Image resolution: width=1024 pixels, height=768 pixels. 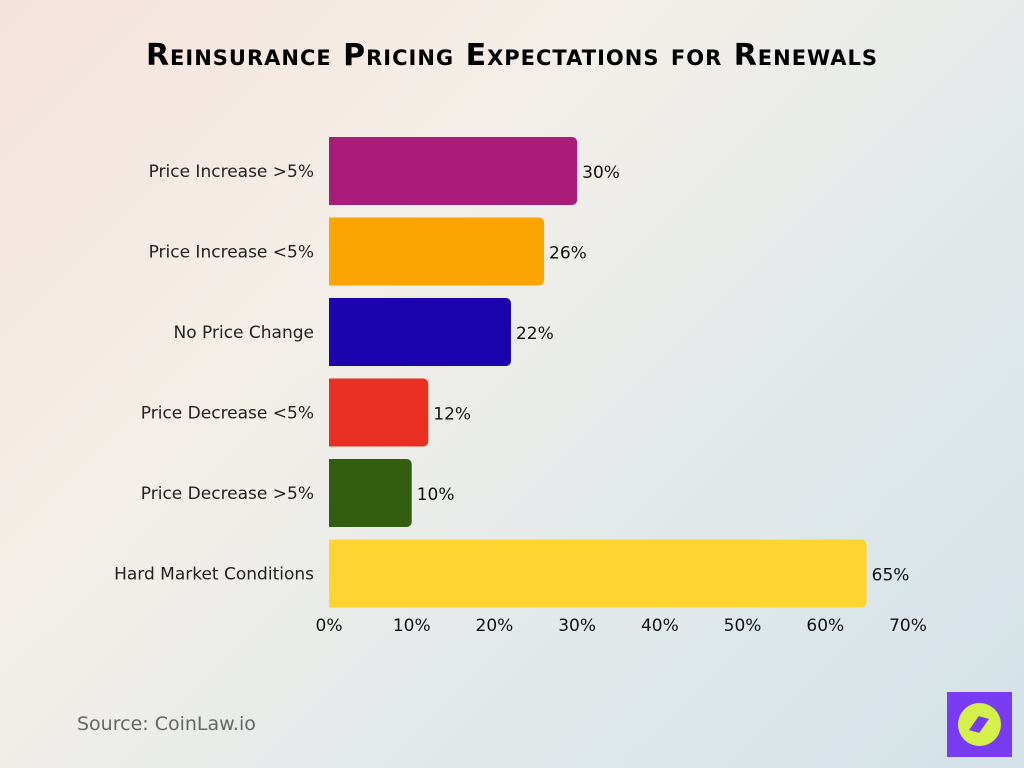 What do you see at coordinates (231, 253) in the screenshot?
I see `category-label: Price Increase <5%` at bounding box center [231, 253].